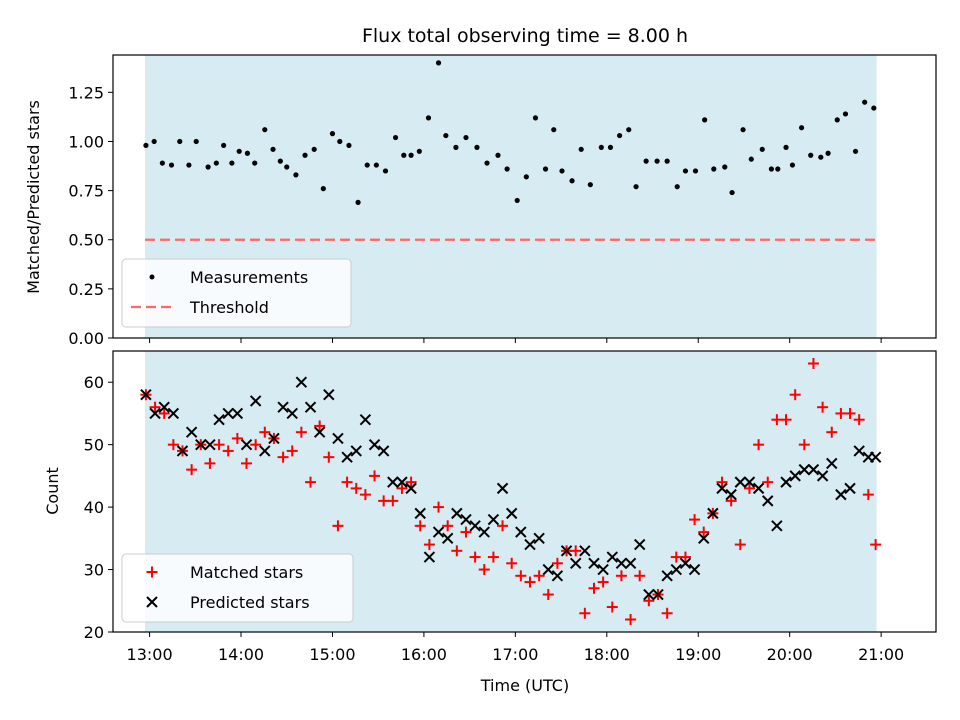  I want to click on y-tick-label: 1.25, so click(86, 92).